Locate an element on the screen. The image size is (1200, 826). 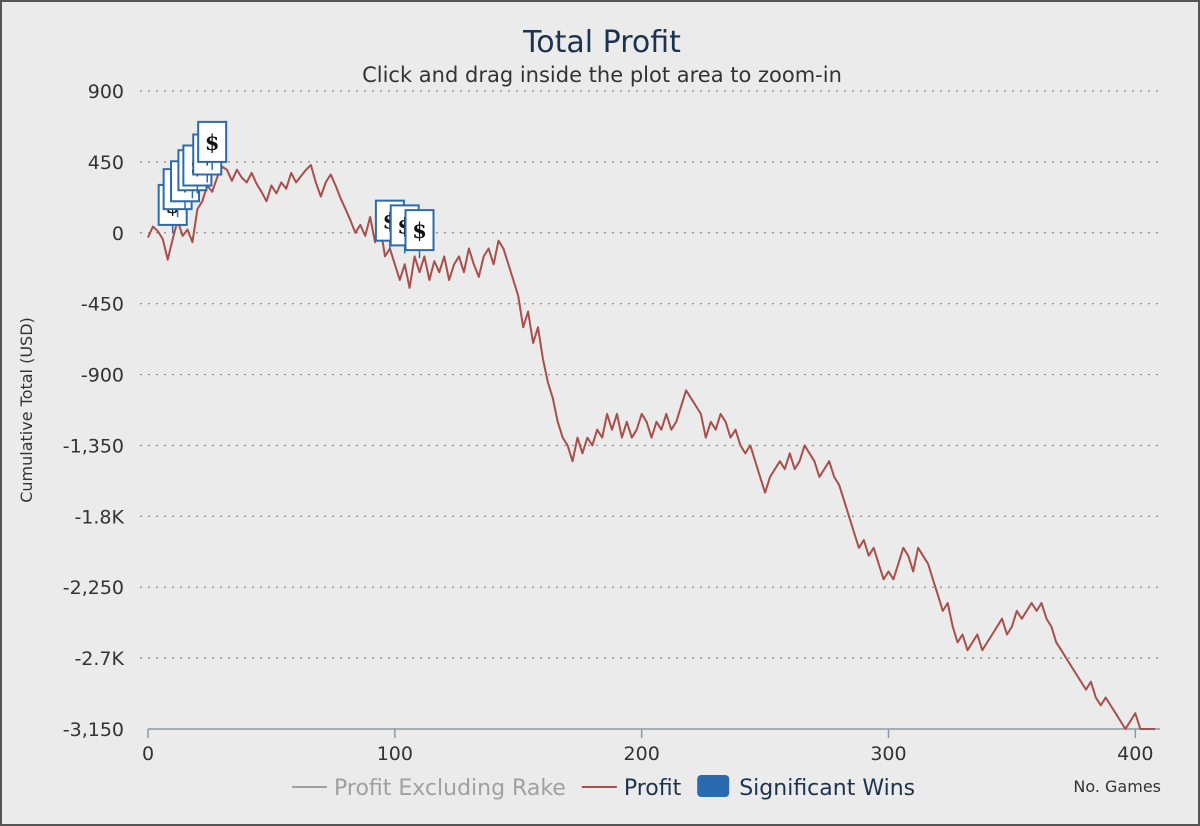
legend-label: Profit Excluding Rake is located at coordinates (450, 788).